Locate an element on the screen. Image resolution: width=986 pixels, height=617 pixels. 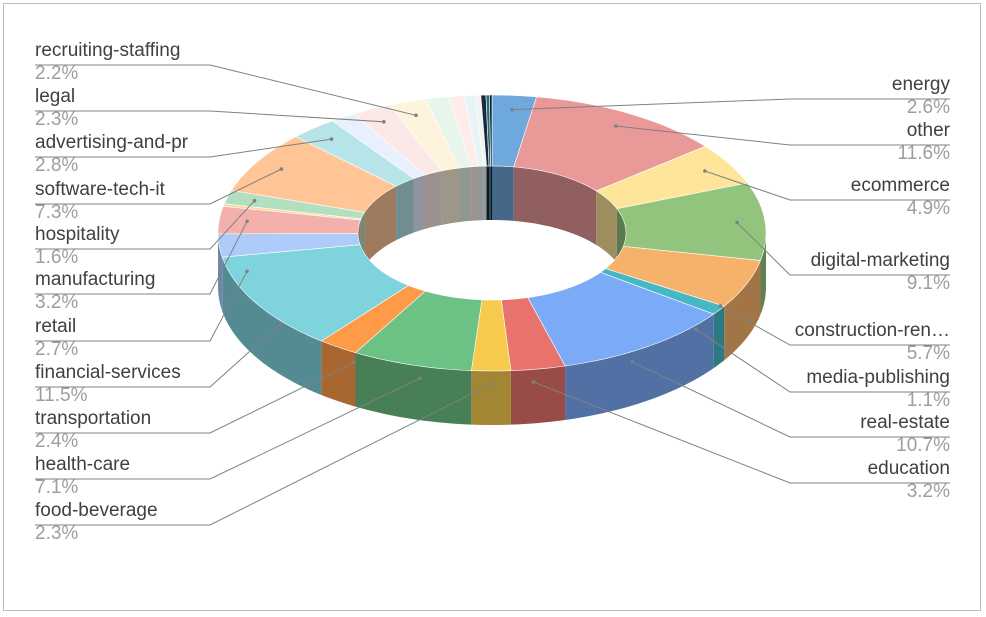
inner-wall-legal is located at coordinates (433, 200).